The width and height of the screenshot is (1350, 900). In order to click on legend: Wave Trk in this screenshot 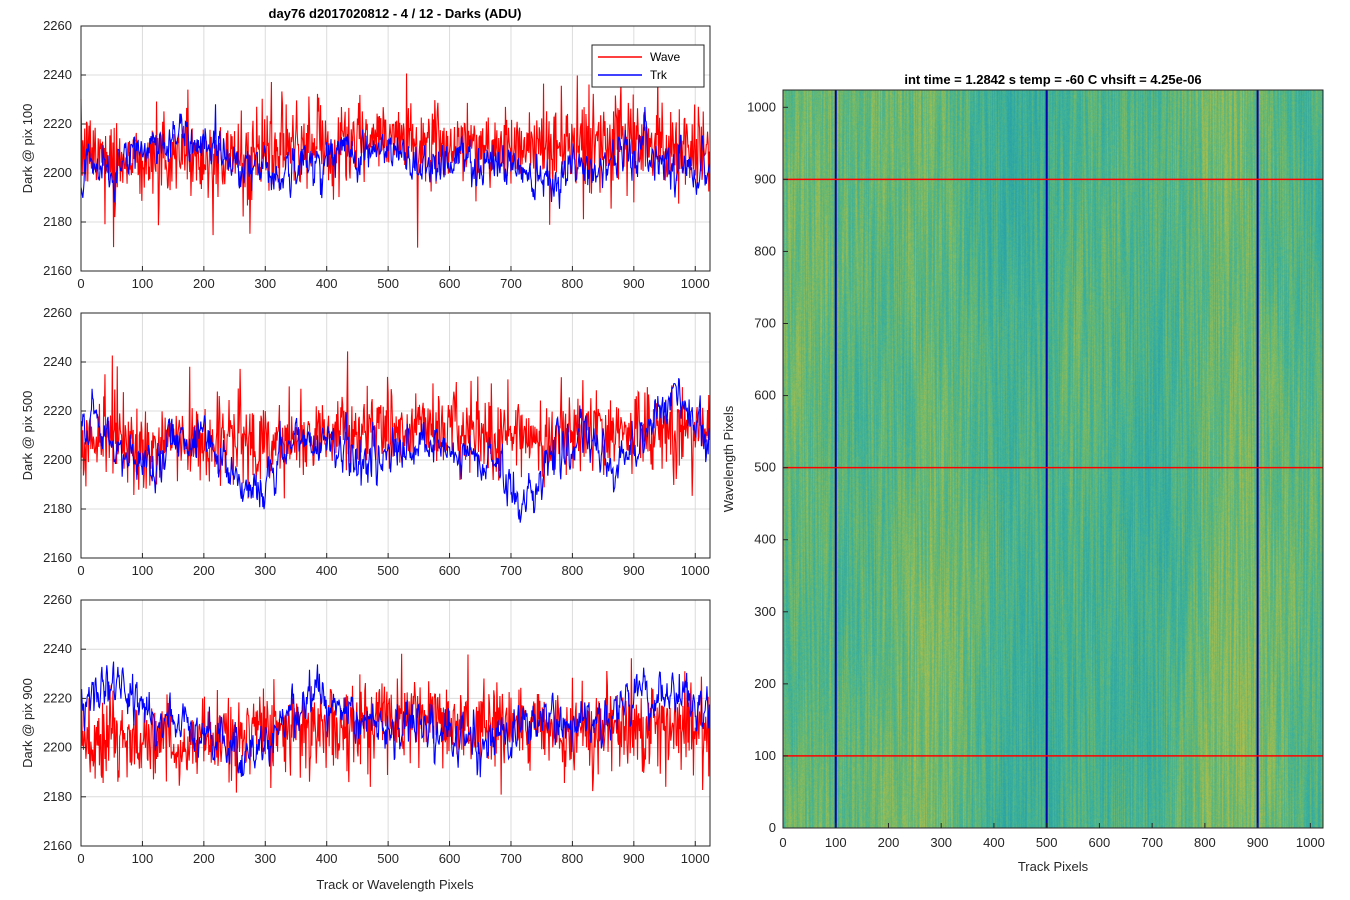, I will do `click(648, 66)`.